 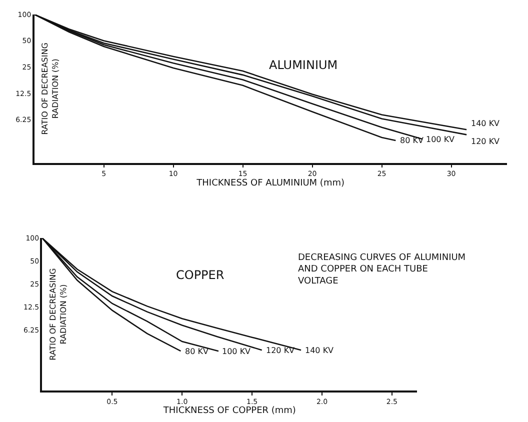 I want to click on x-axis-title: THICKNESS OF COPPER (mm), so click(x=229, y=411).